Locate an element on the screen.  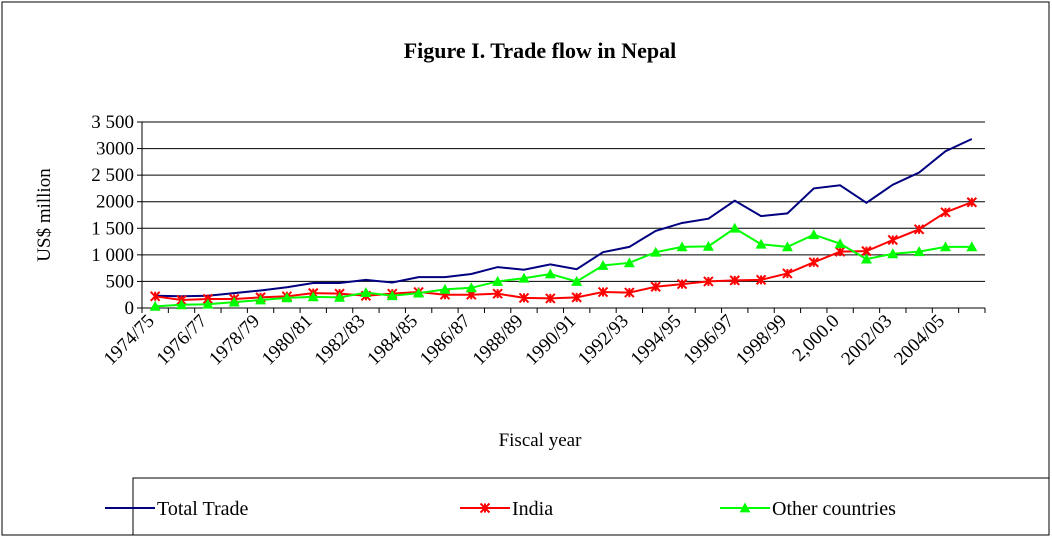
y-tick-label: 2000 is located at coordinates (115, 202).